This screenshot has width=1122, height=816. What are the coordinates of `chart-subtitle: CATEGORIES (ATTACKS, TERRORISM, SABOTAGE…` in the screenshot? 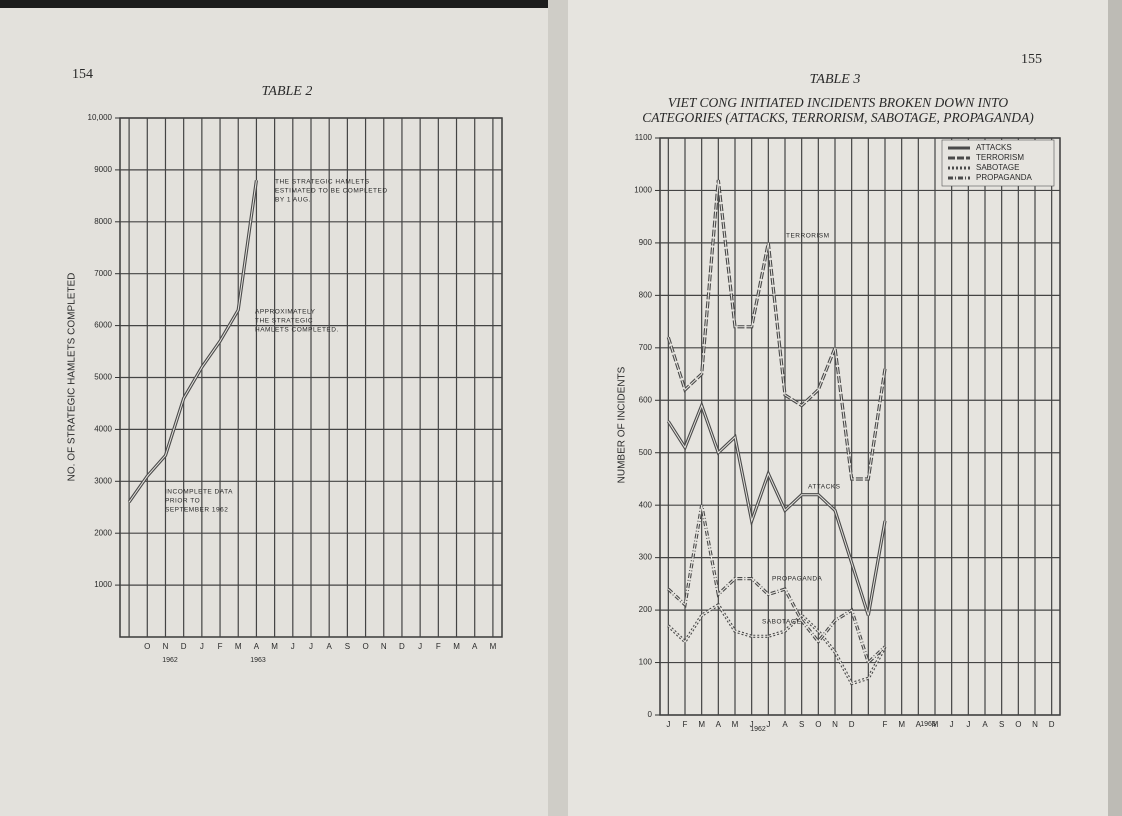 It's located at (838, 117).